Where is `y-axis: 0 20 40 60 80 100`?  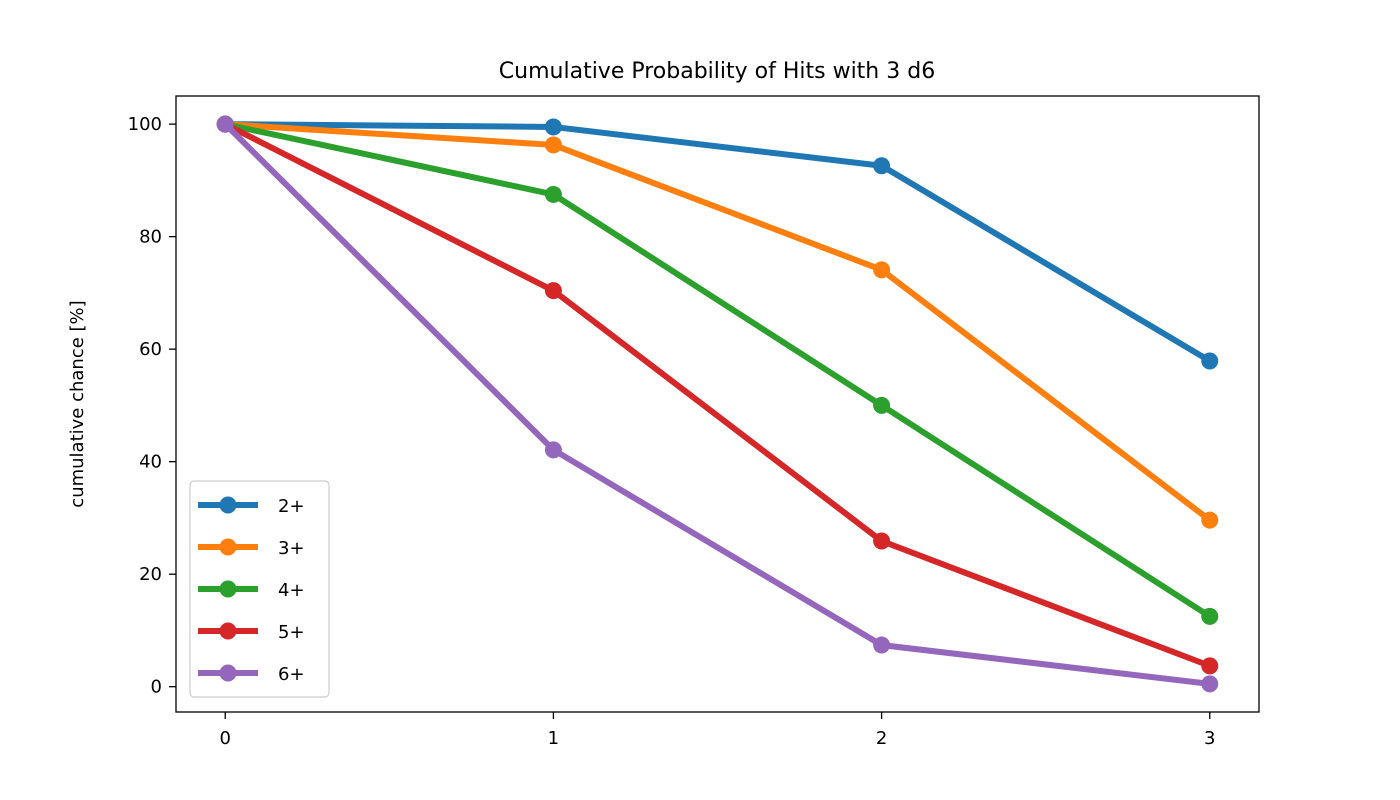 y-axis: 0 20 40 60 80 100 is located at coordinates (152, 406).